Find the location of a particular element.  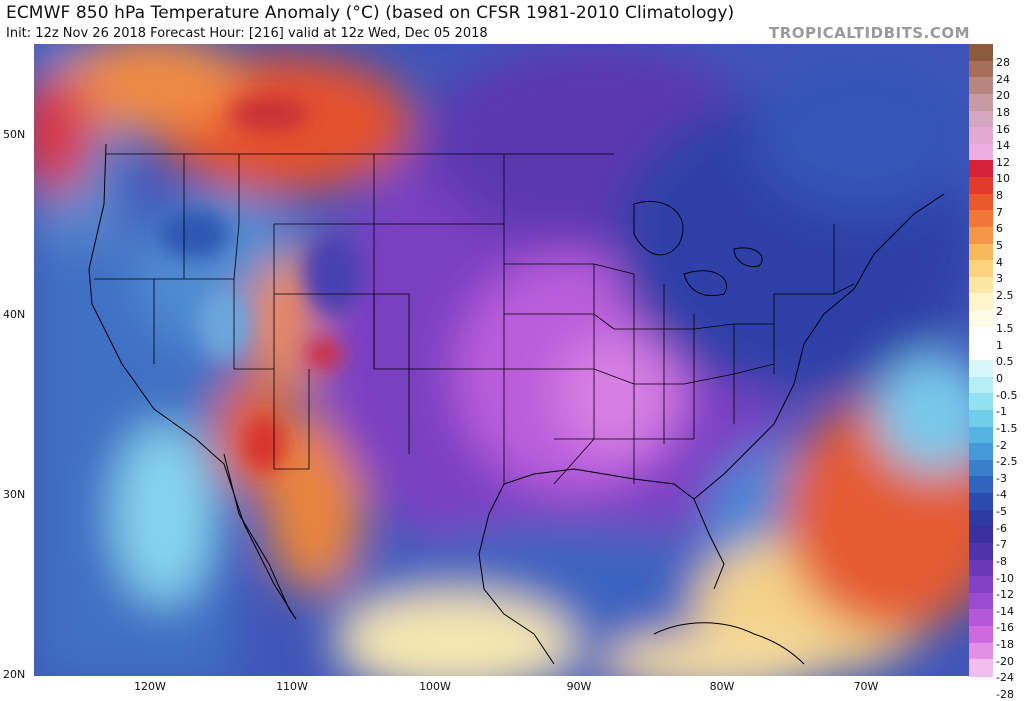

legend-value-label: 0 is located at coordinates (999, 378).